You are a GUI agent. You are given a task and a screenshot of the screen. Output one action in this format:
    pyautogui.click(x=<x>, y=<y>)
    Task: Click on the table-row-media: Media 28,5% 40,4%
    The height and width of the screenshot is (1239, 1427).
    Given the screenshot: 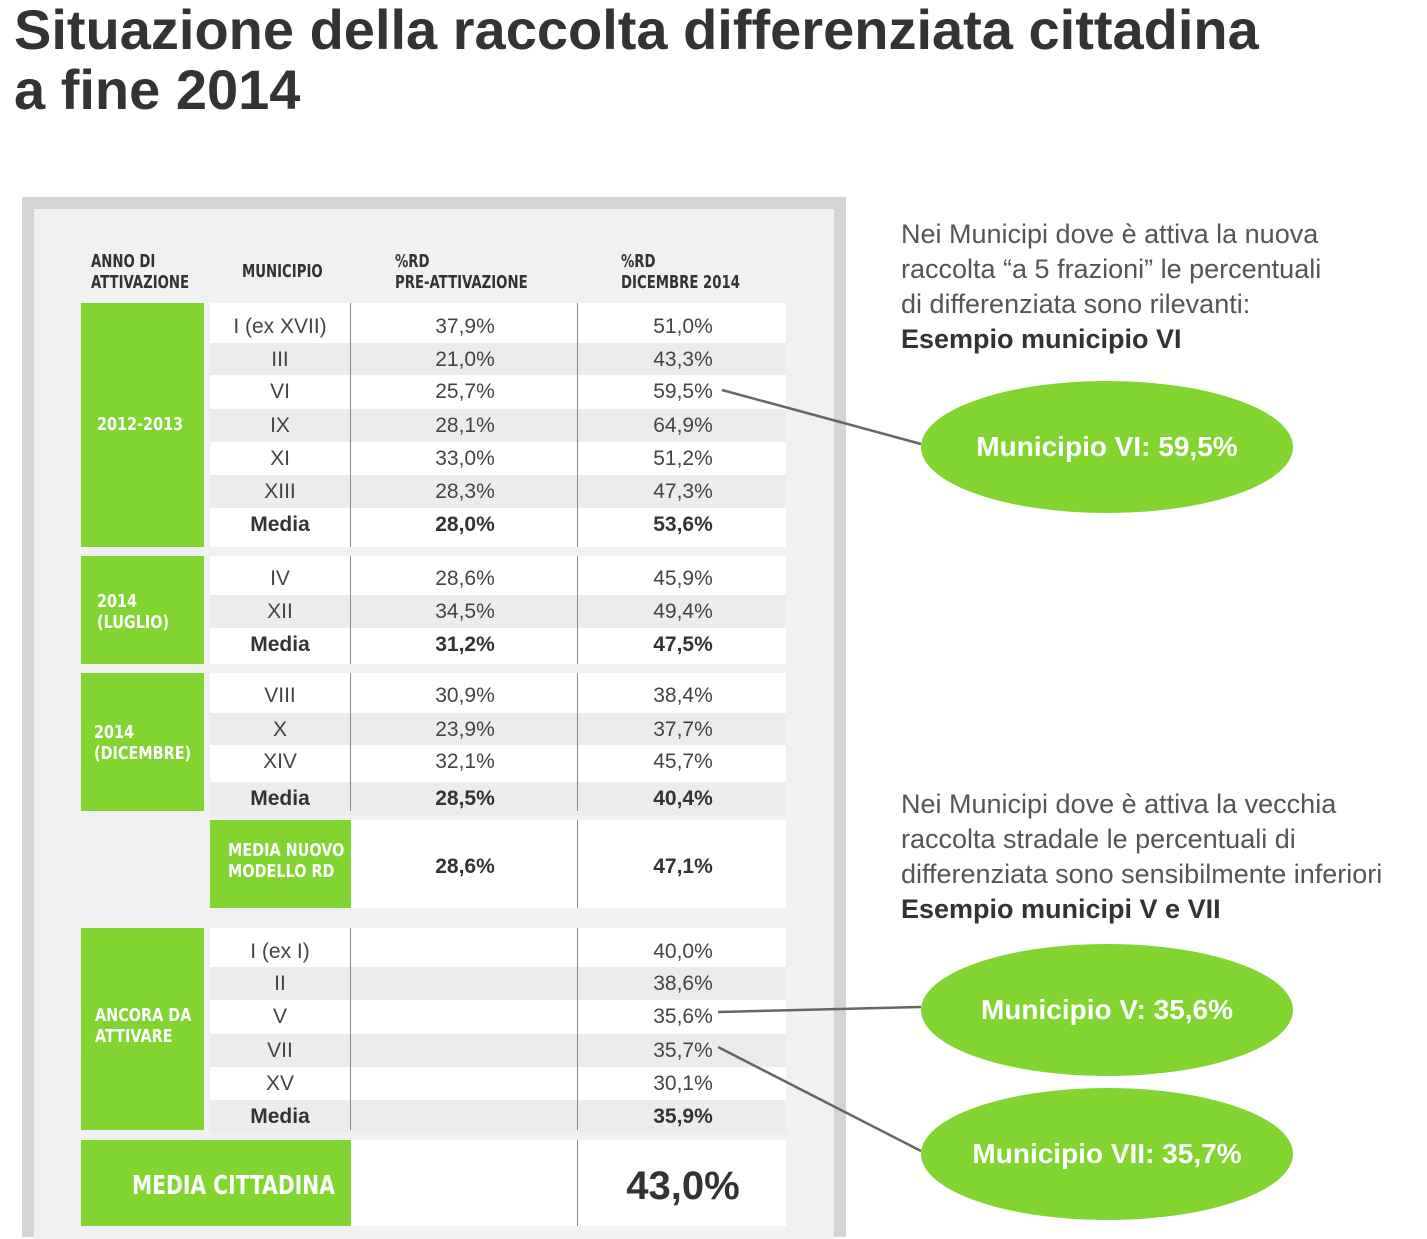 What is the action you would take?
    pyautogui.click(x=498, y=798)
    